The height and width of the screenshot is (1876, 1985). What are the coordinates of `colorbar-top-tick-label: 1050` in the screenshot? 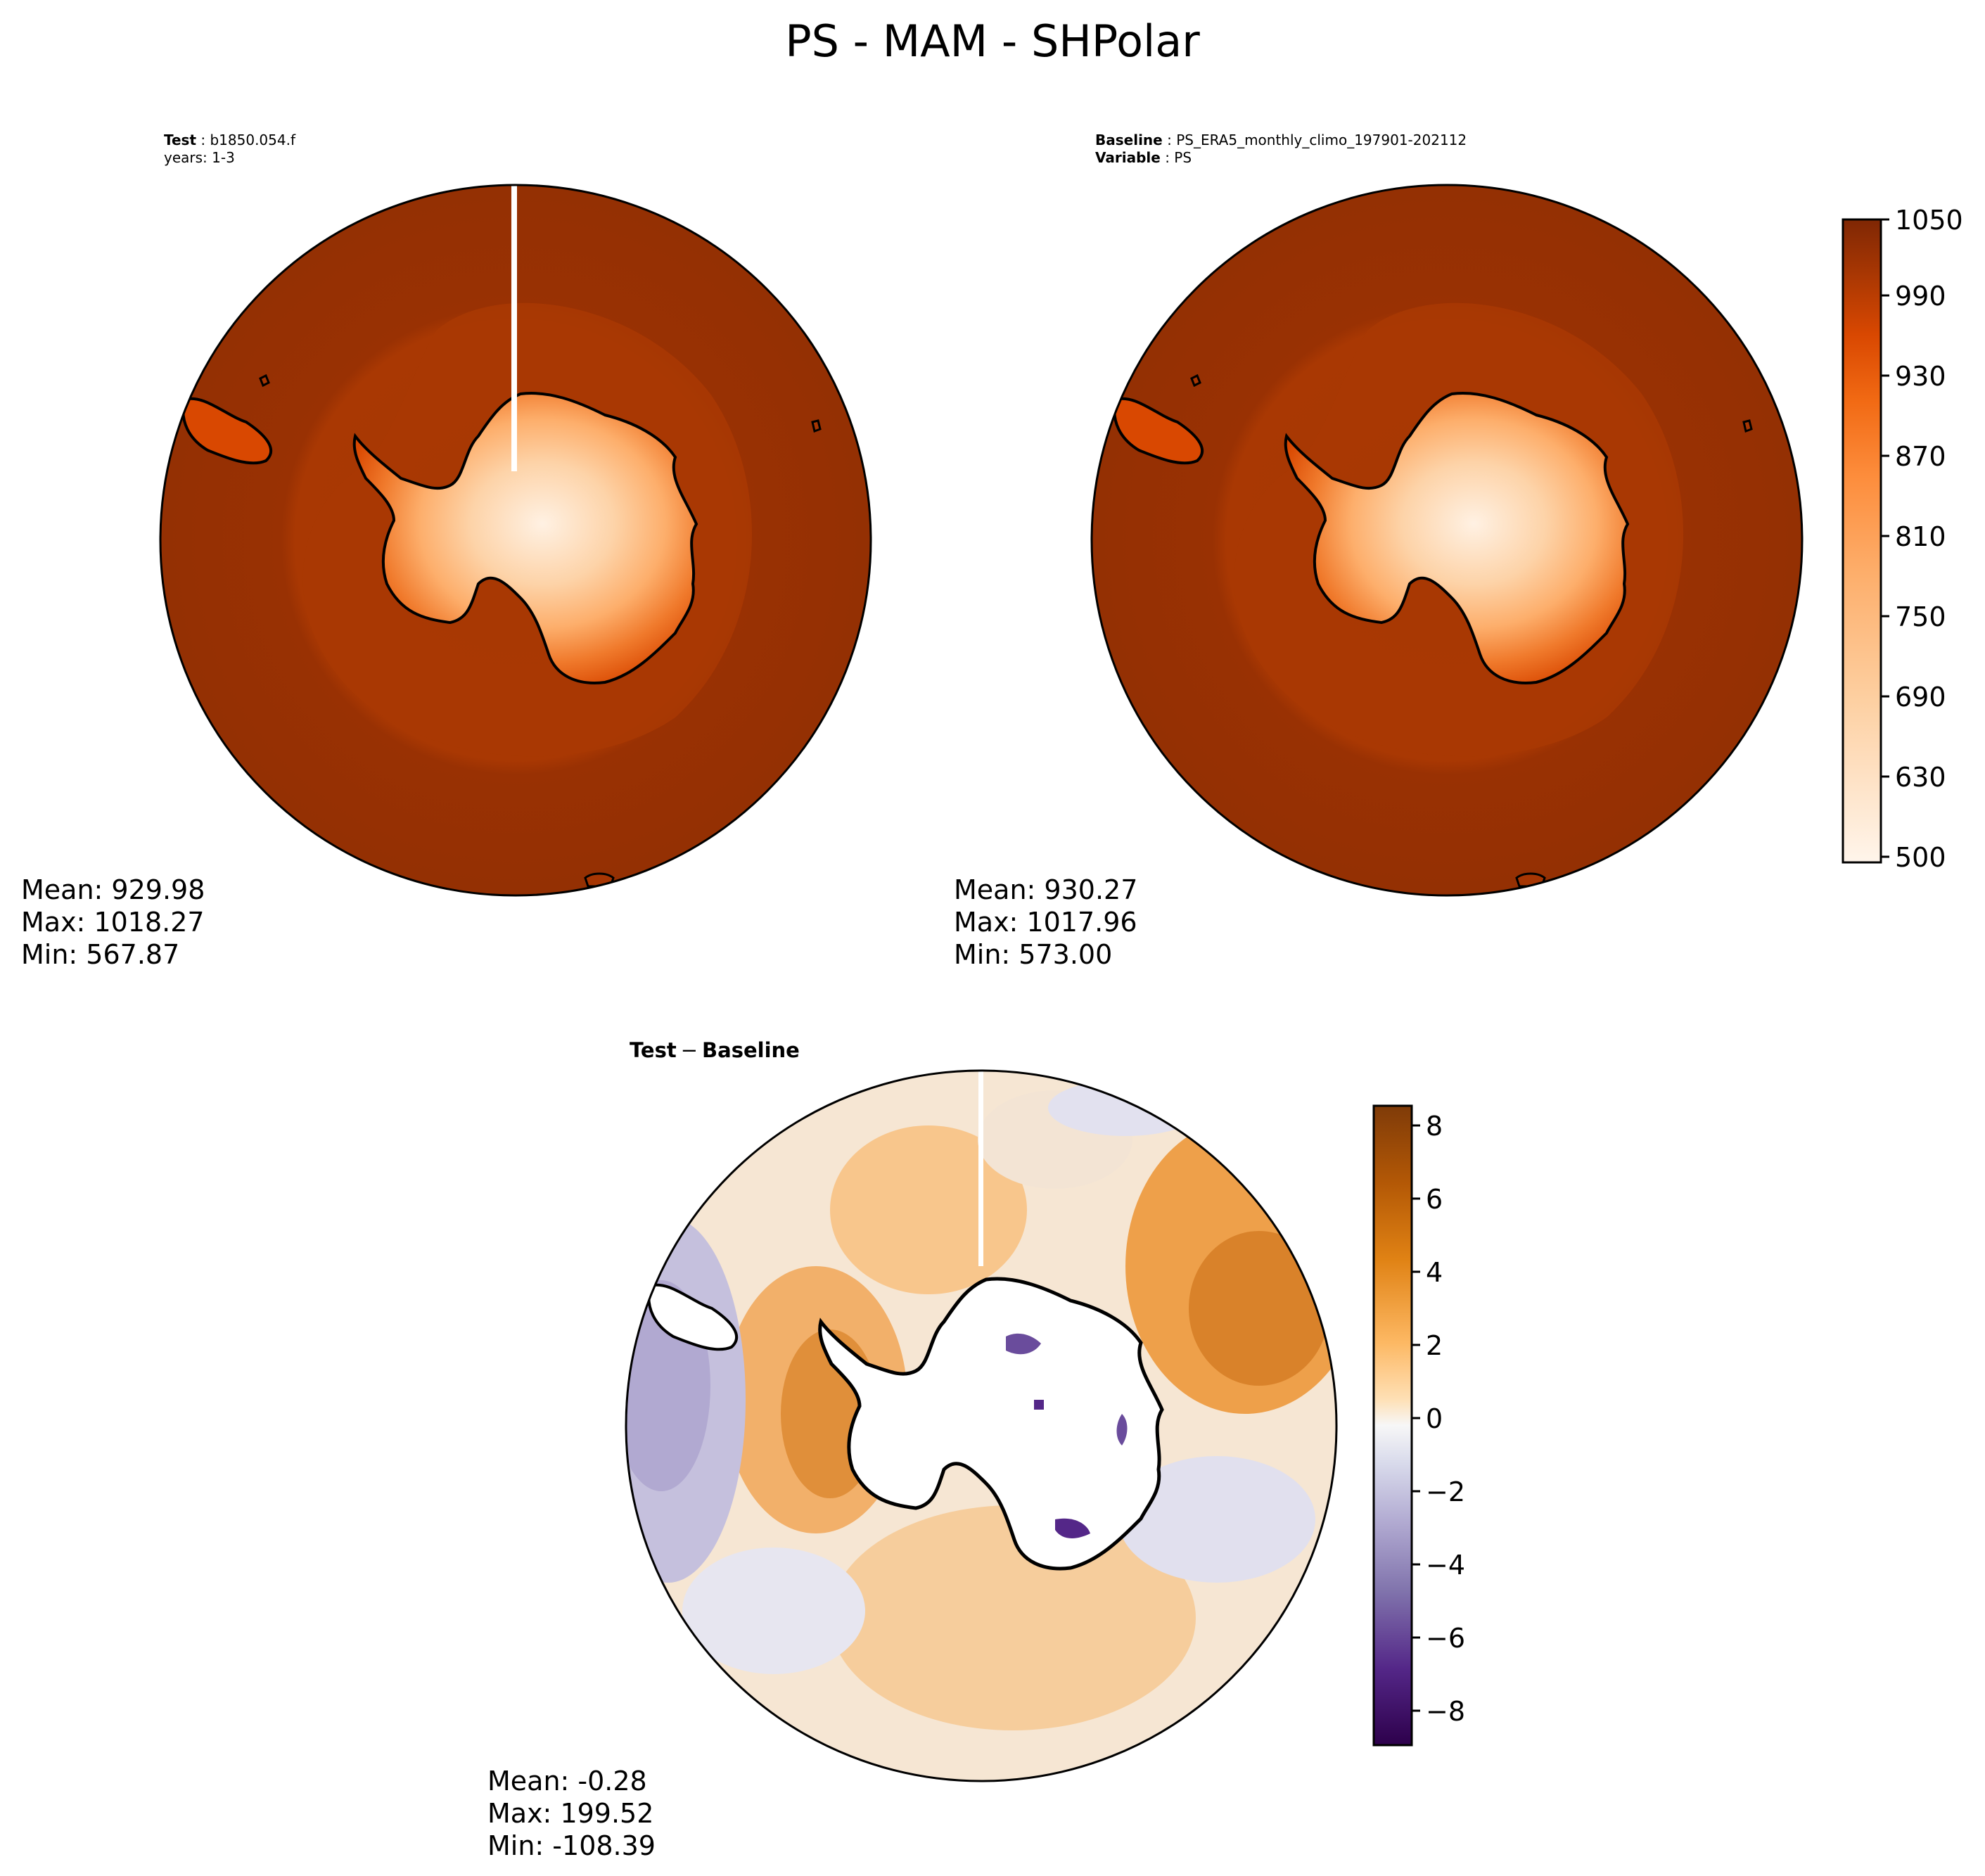 It's located at (1929, 220).